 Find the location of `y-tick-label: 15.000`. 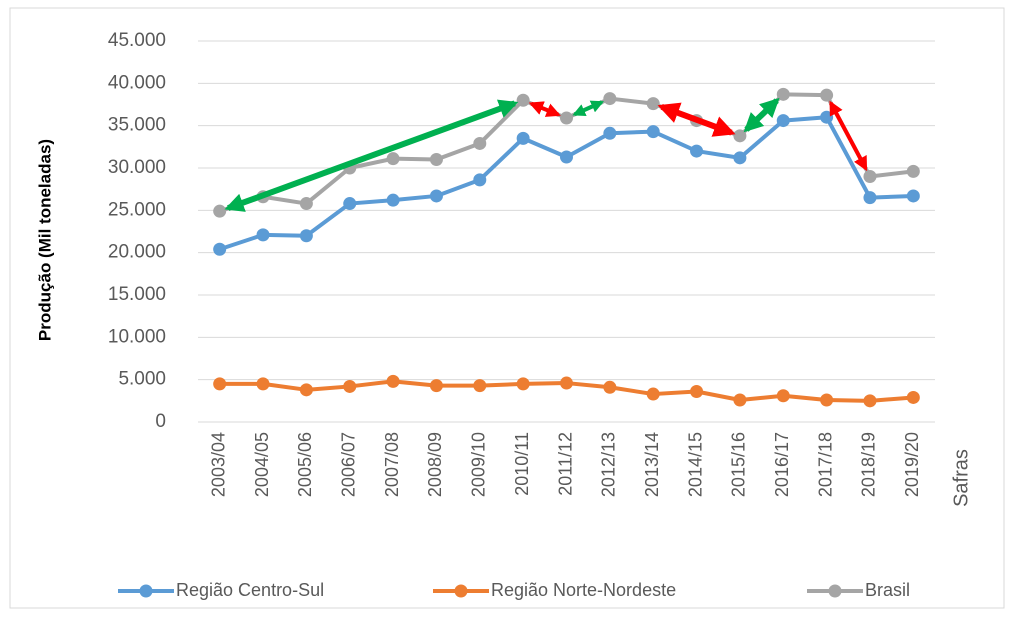

y-tick-label: 15.000 is located at coordinates (137, 294).